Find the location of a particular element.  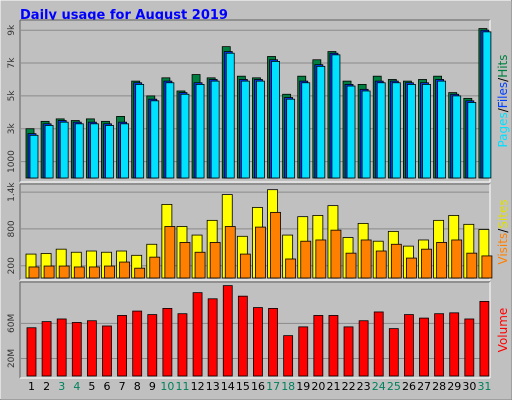

x-tick-label: 14 is located at coordinates (228, 386).